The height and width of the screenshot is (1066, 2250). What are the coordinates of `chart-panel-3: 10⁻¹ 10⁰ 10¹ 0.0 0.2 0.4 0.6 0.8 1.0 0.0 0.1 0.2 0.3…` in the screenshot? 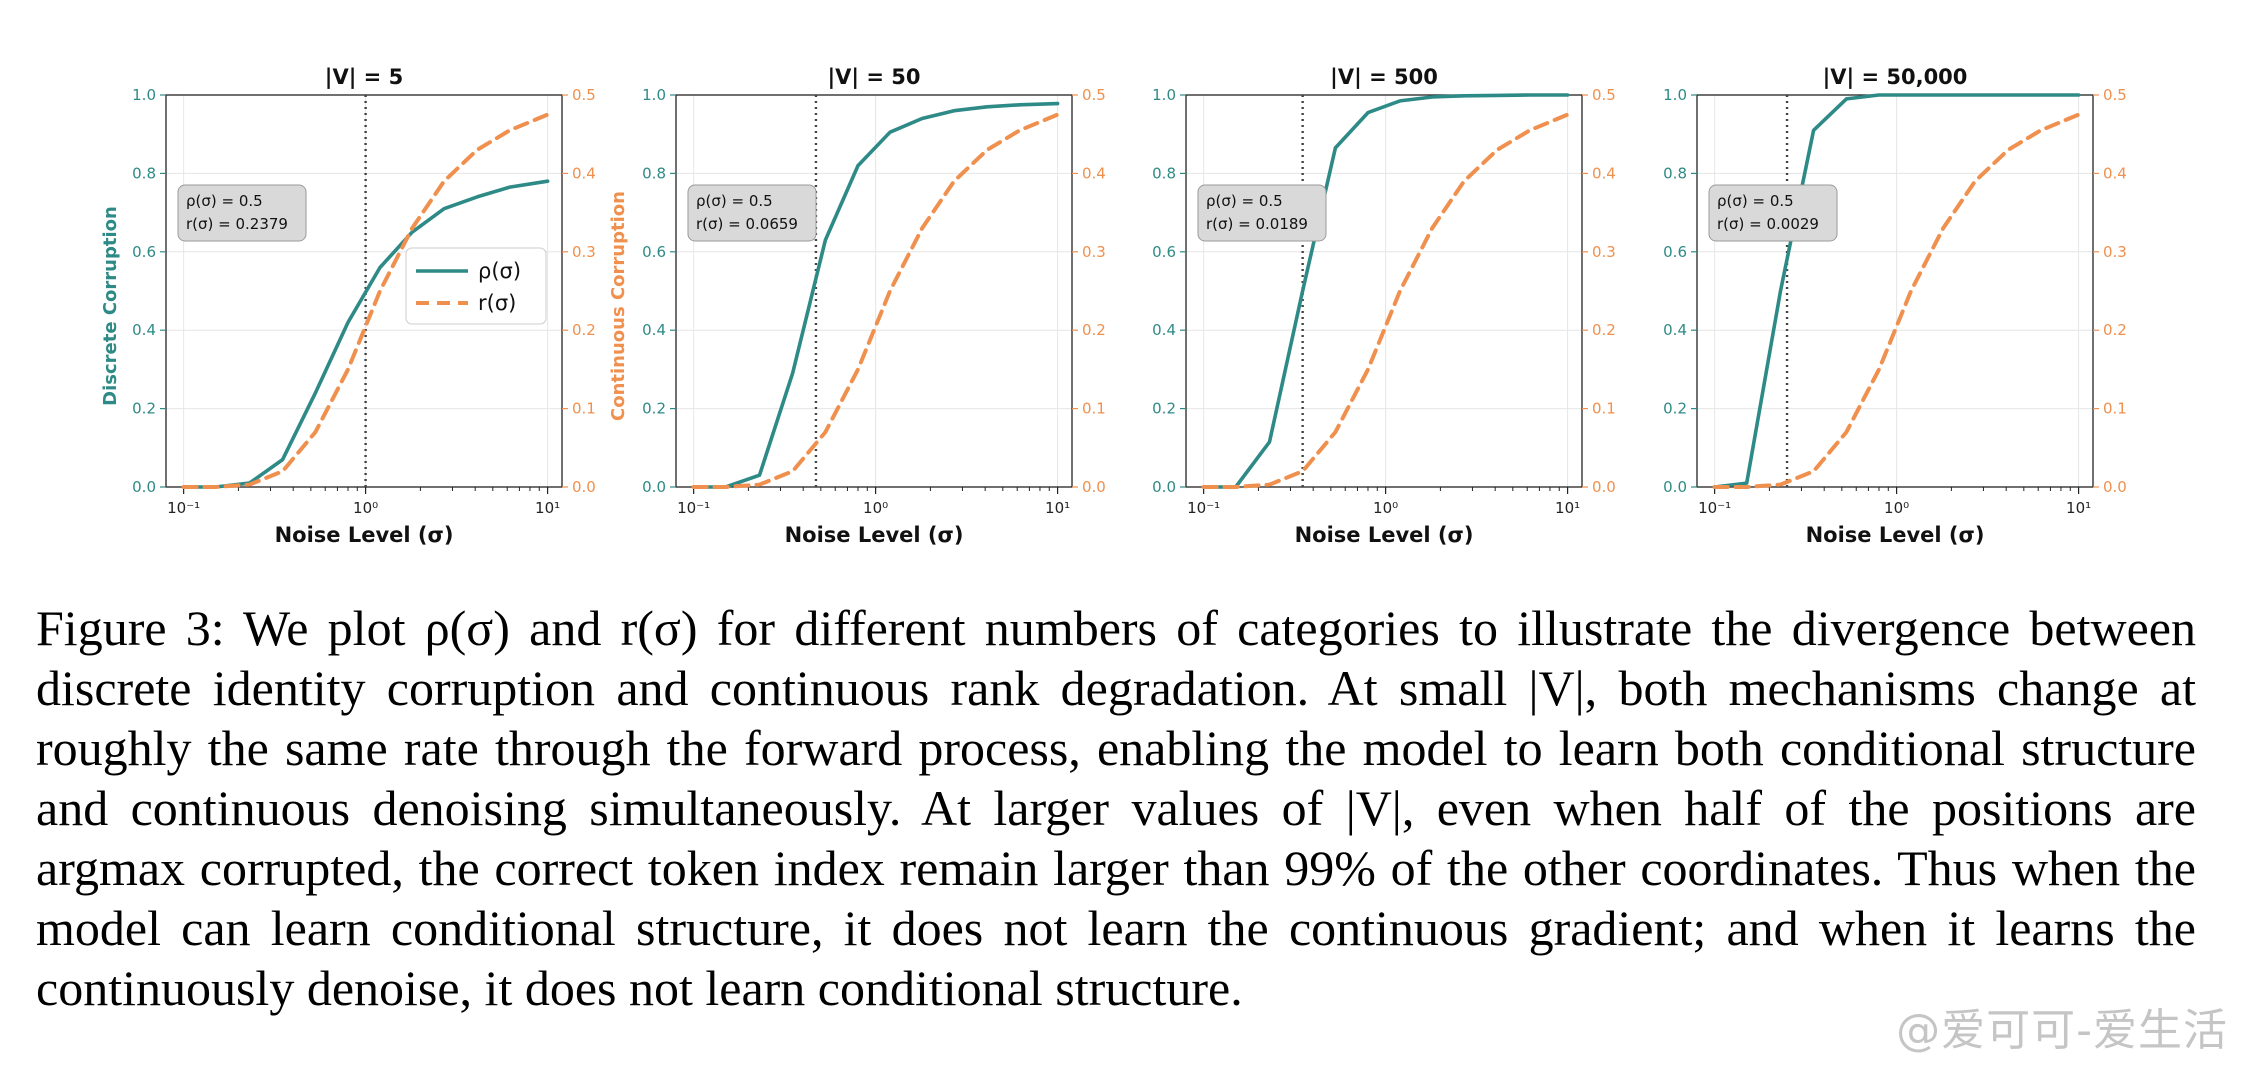 It's located at (1384, 306).